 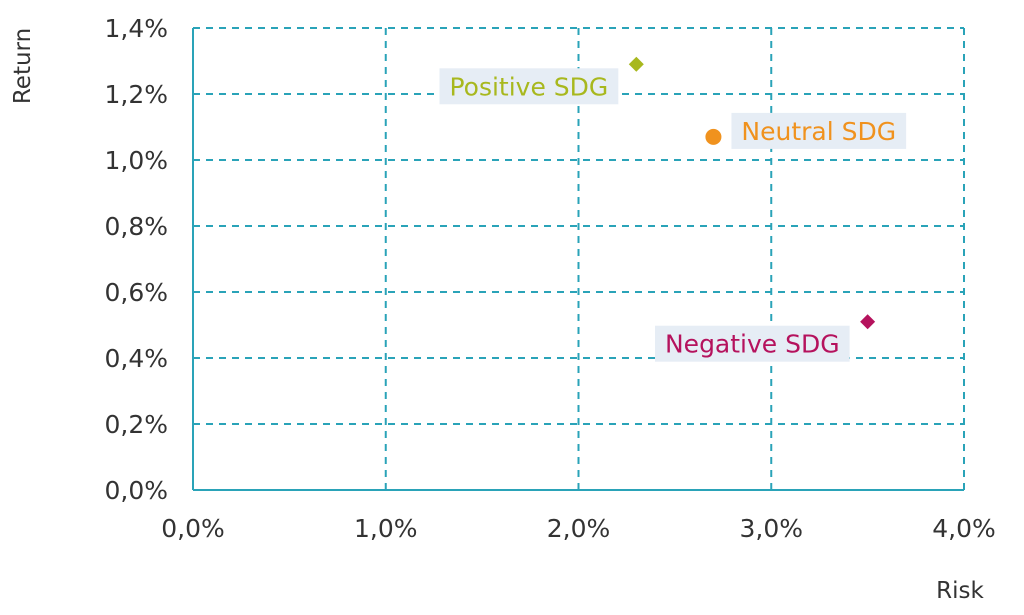 I want to click on x-axis-title: Risk, so click(x=960, y=591).